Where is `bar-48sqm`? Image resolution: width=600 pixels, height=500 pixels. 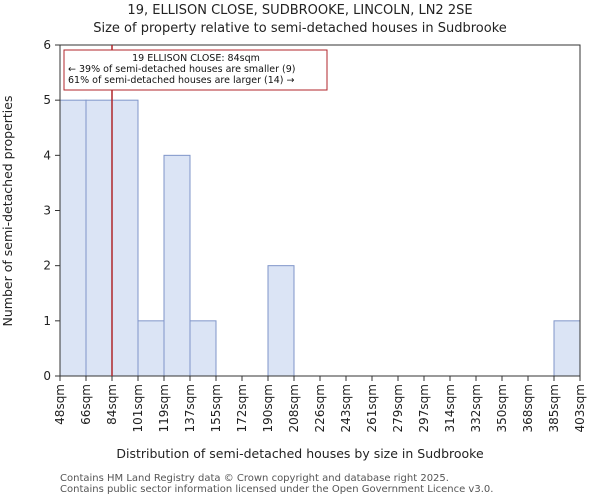
bar-48sqm is located at coordinates (73, 238).